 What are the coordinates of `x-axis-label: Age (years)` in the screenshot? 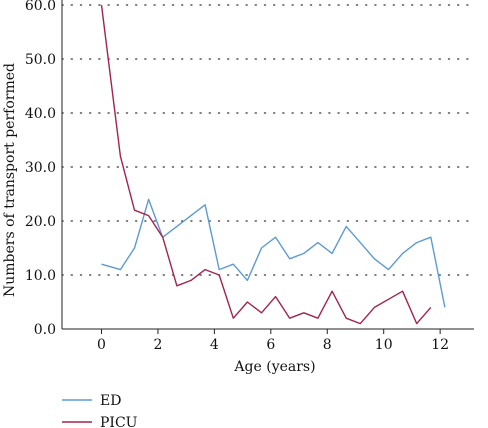 It's located at (274, 367).